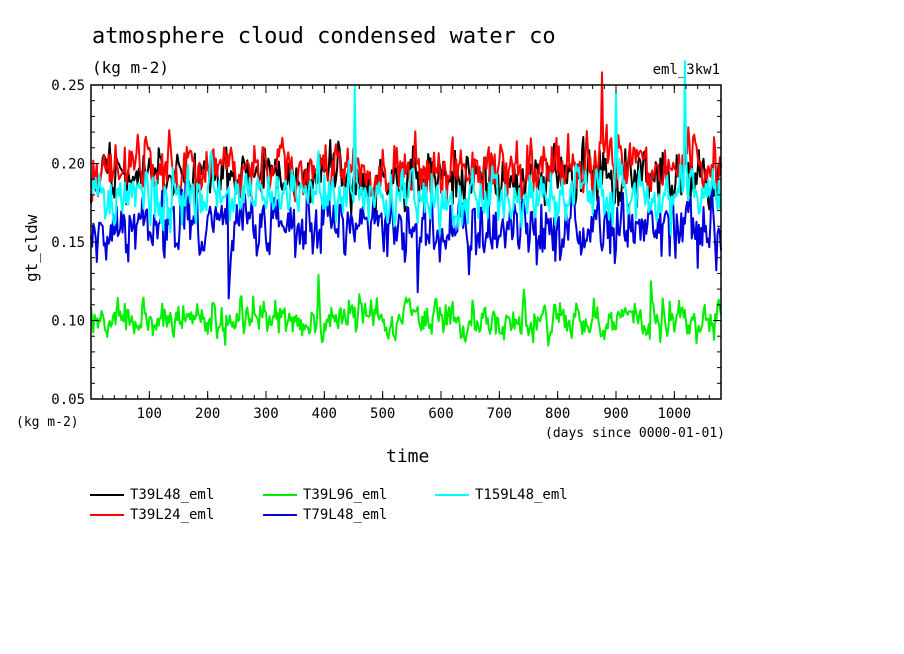 Image resolution: width=904 pixels, height=654 pixels. I want to click on x-axis-label: time, so click(408, 456).